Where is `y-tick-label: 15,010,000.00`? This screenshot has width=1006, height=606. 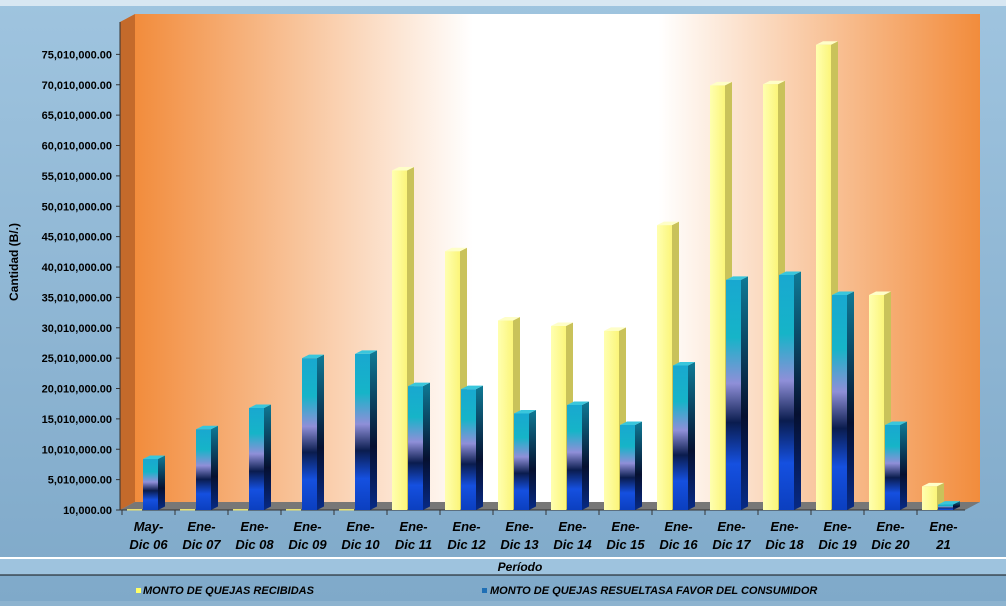
y-tick-label: 15,010,000.00 is located at coordinates (77, 420).